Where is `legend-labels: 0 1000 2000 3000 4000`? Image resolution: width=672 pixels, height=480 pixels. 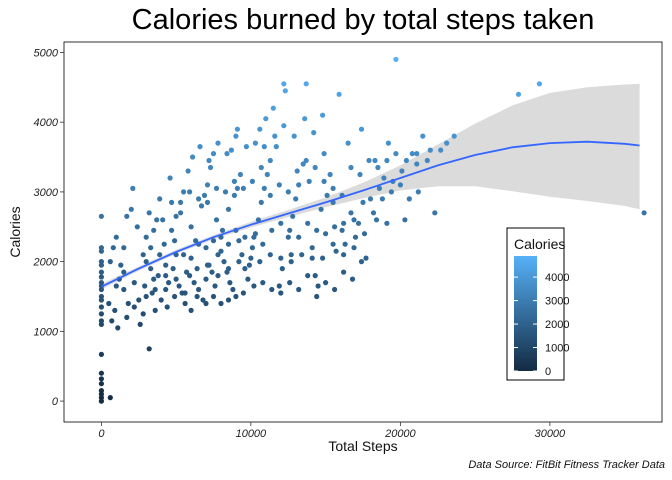 legend-labels: 0 1000 2000 3000 4000 is located at coordinates (541, 325).